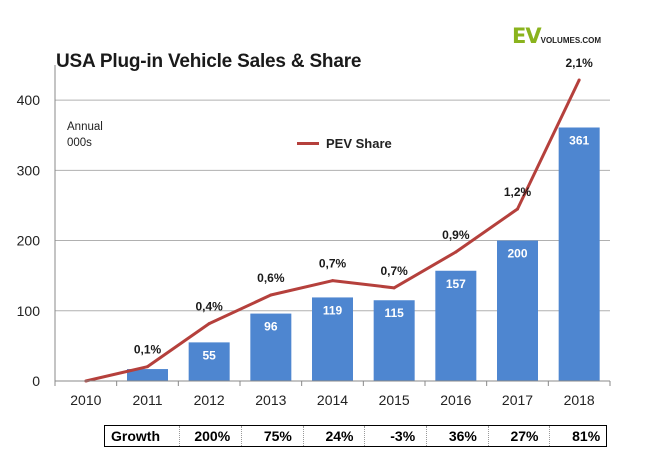 The height and width of the screenshot is (469, 650). Describe the element at coordinates (339, 436) in the screenshot. I see `growth-value-2014: 24%` at that location.